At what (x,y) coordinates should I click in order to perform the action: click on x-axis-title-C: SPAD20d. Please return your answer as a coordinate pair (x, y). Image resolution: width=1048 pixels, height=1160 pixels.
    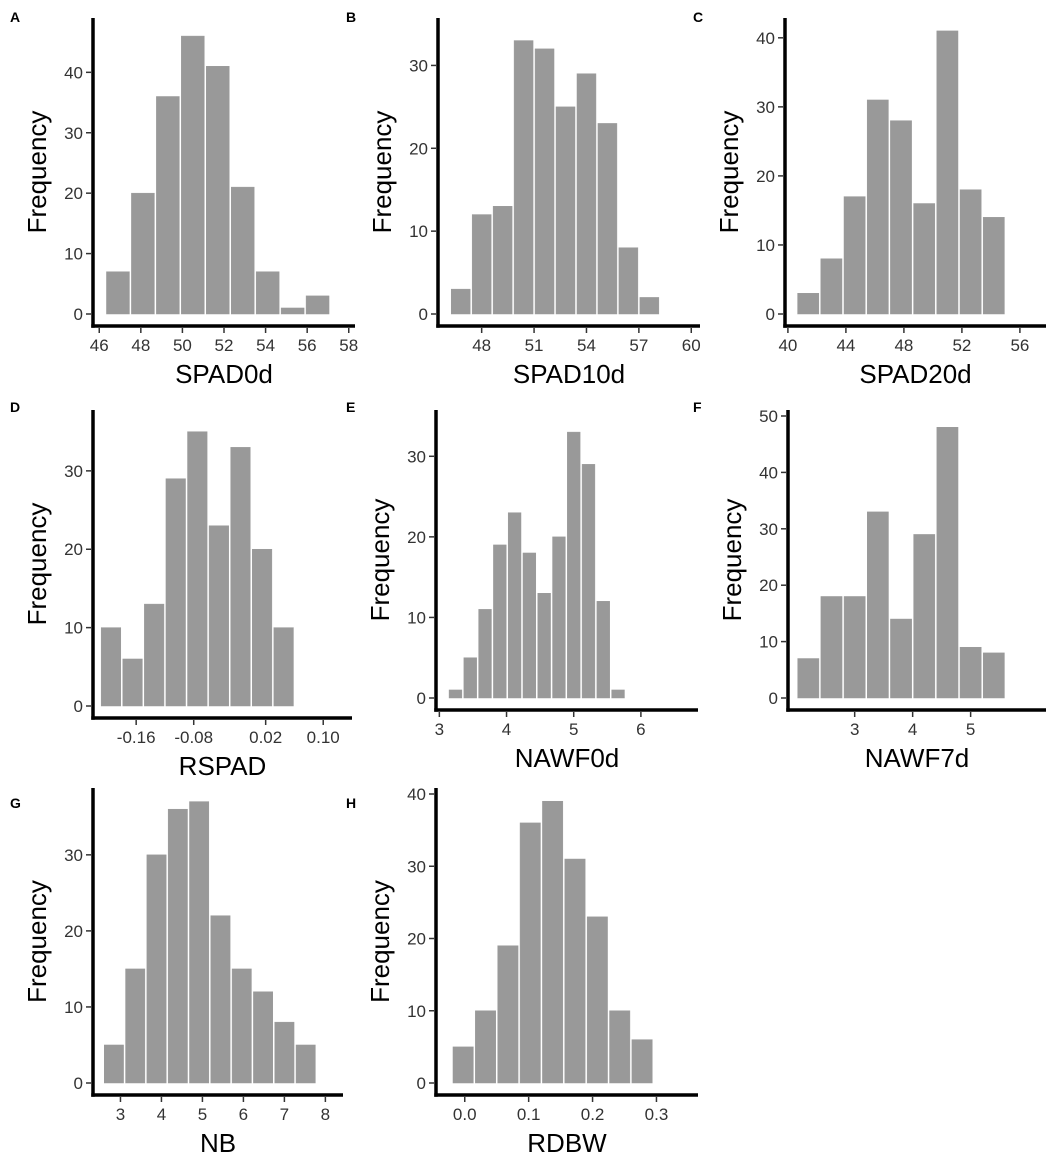
    Looking at the image, I should click on (915, 374).